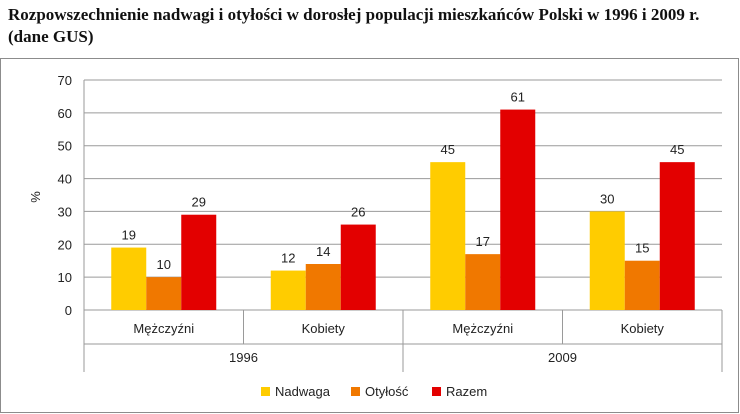 The image size is (740, 414). What do you see at coordinates (303, 391) in the screenshot?
I see `legend-label: Nadwaga` at bounding box center [303, 391].